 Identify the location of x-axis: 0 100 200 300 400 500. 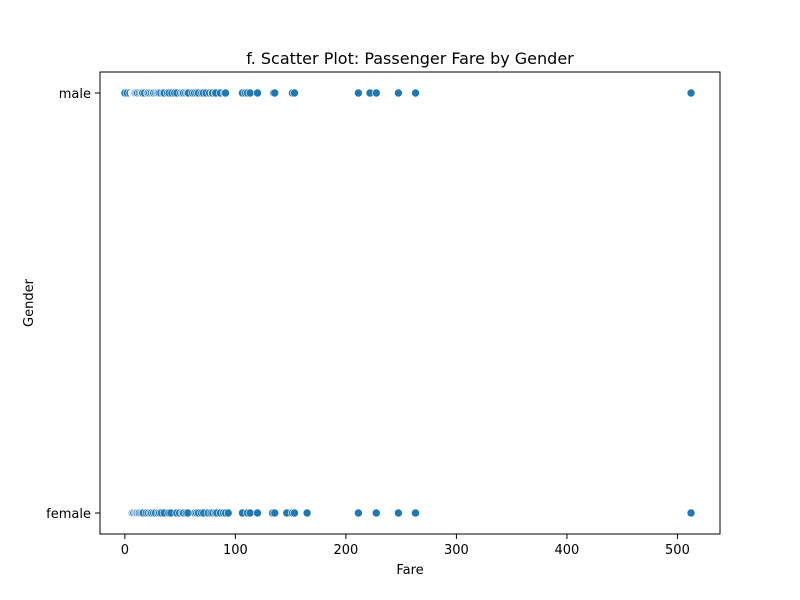
(405, 546).